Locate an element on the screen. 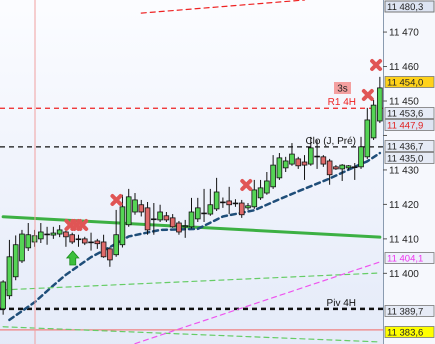  y-tick-label: 11 410 is located at coordinates (404, 240).